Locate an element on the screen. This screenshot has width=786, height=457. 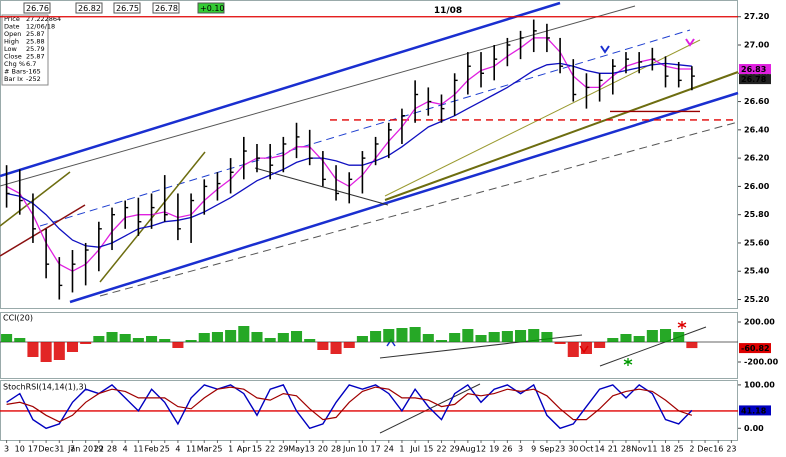
info-value: 25.79 is located at coordinates (35, 49).